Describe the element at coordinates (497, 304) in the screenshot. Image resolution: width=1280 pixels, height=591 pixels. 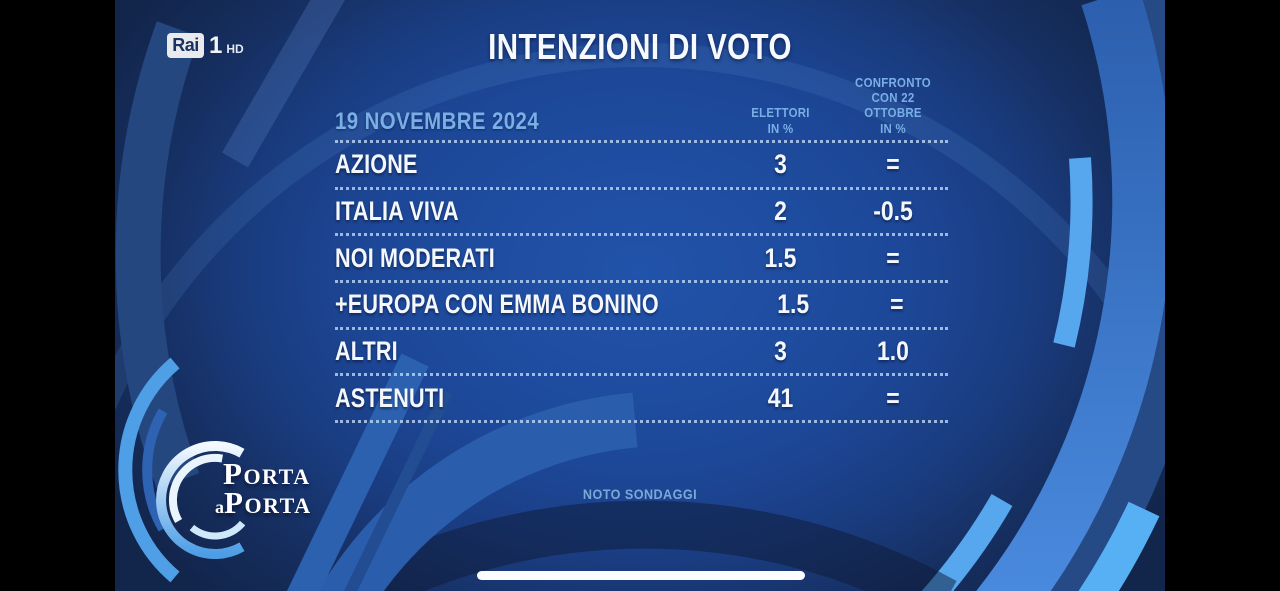
I see `party-name: +EUROPA CON EMMA BONINO` at that location.